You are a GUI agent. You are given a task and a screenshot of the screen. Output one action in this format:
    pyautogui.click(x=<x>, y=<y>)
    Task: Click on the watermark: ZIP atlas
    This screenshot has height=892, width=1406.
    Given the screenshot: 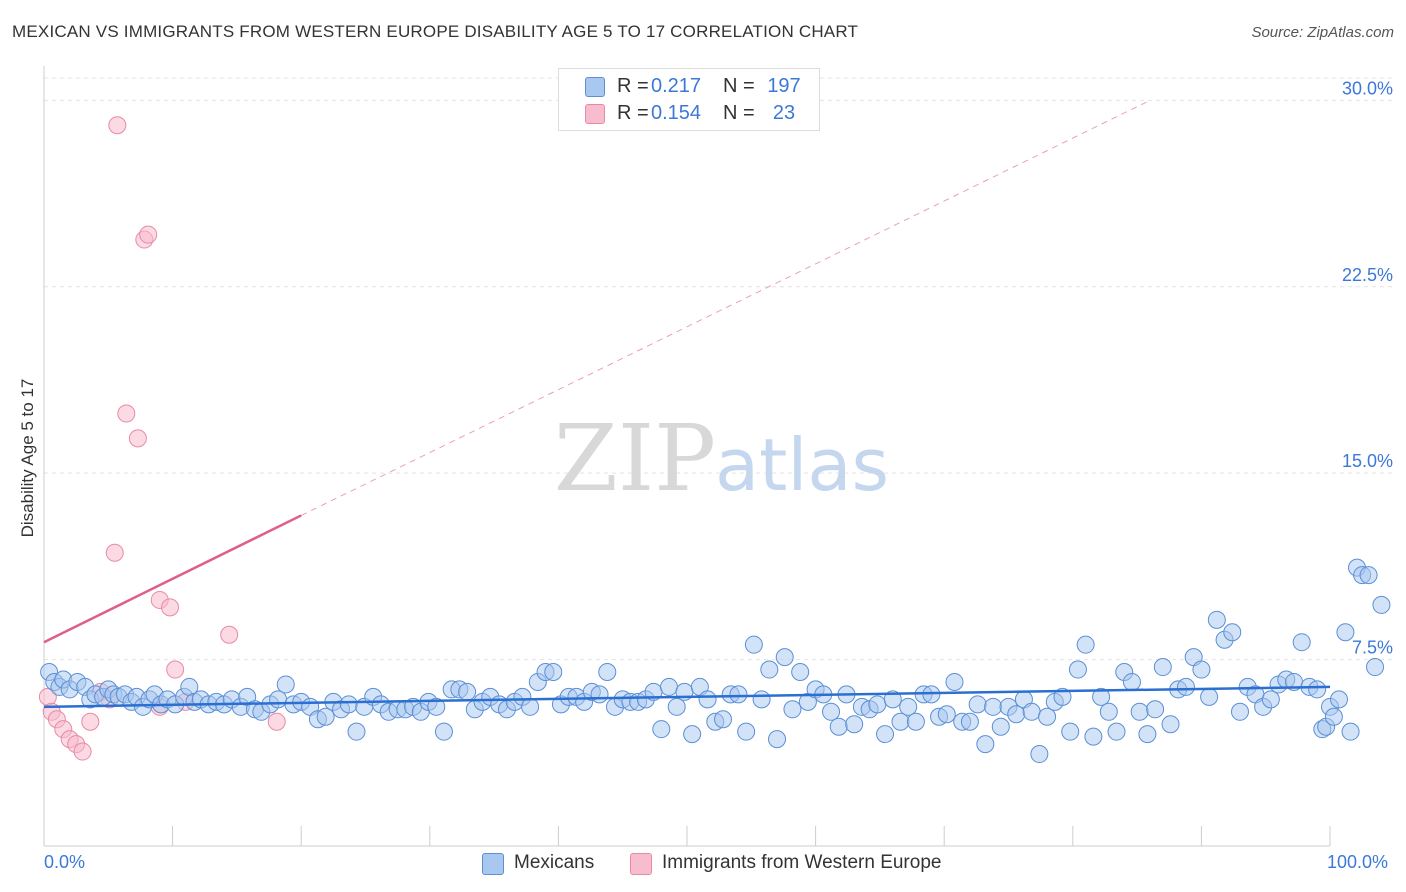 What is the action you would take?
    pyautogui.click(x=721, y=458)
    